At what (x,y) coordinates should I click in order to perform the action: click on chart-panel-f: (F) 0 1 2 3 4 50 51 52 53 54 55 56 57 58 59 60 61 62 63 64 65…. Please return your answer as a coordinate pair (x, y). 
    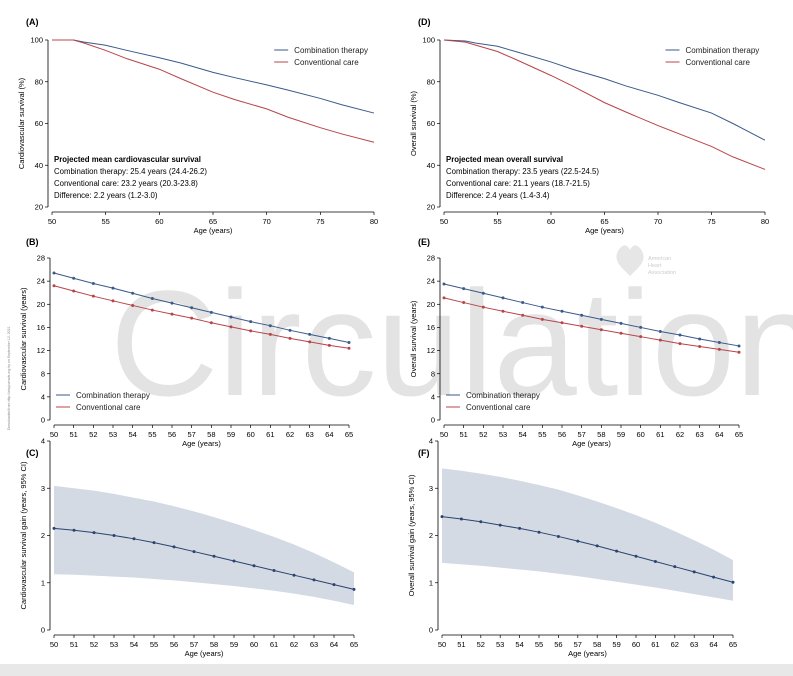
    Looking at the image, I should click on (572, 547).